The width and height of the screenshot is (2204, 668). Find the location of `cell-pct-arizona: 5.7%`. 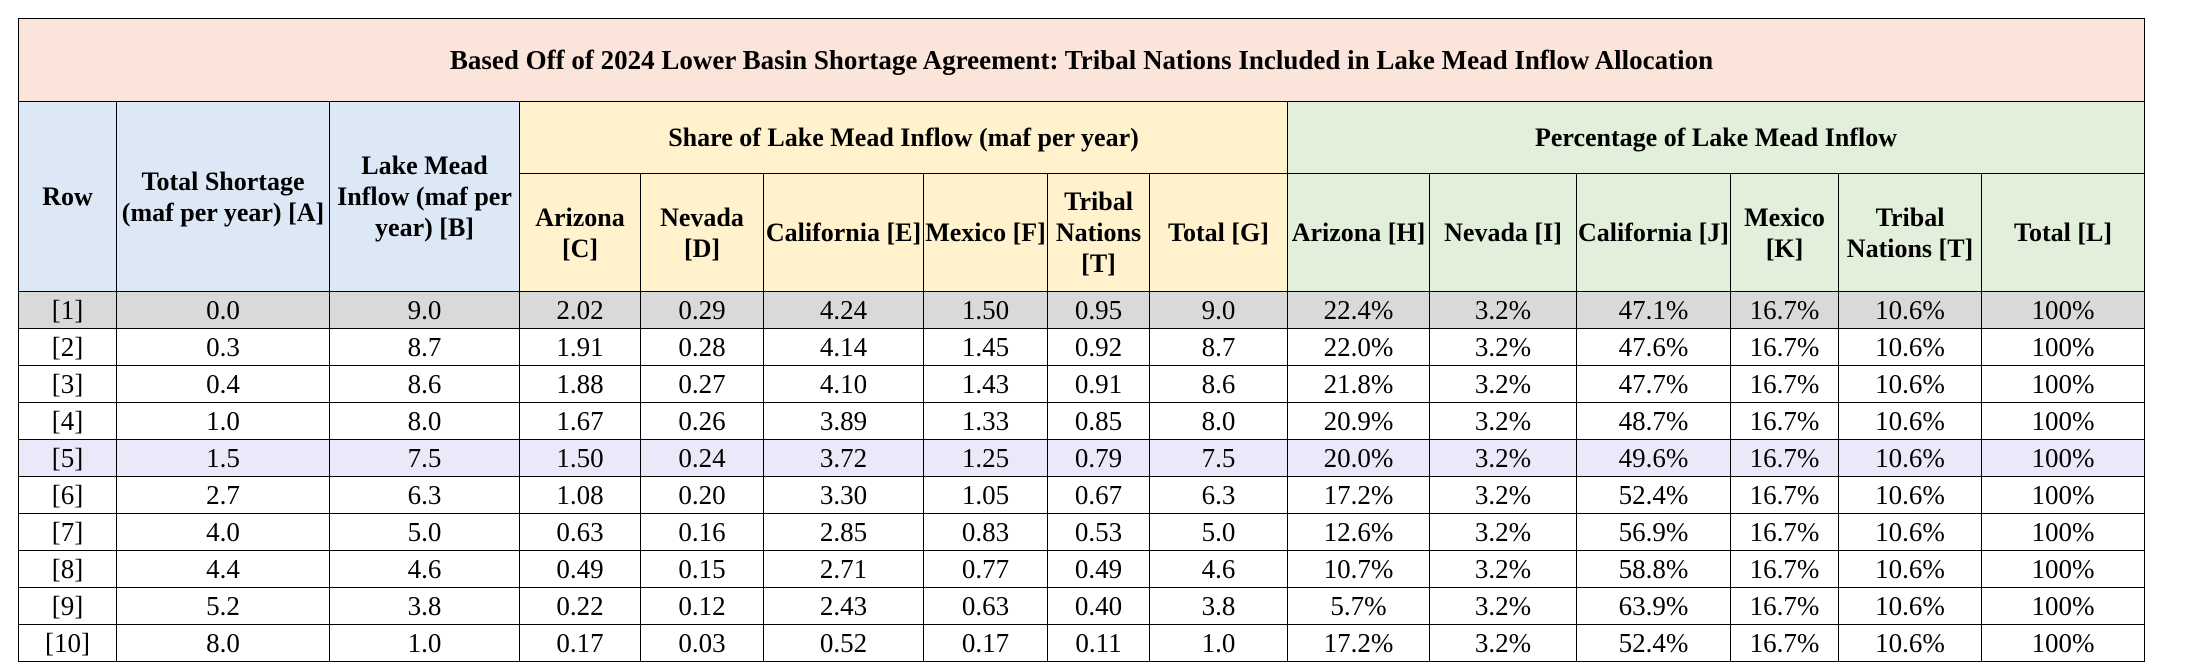

cell-pct-arizona: 5.7% is located at coordinates (1358, 606).